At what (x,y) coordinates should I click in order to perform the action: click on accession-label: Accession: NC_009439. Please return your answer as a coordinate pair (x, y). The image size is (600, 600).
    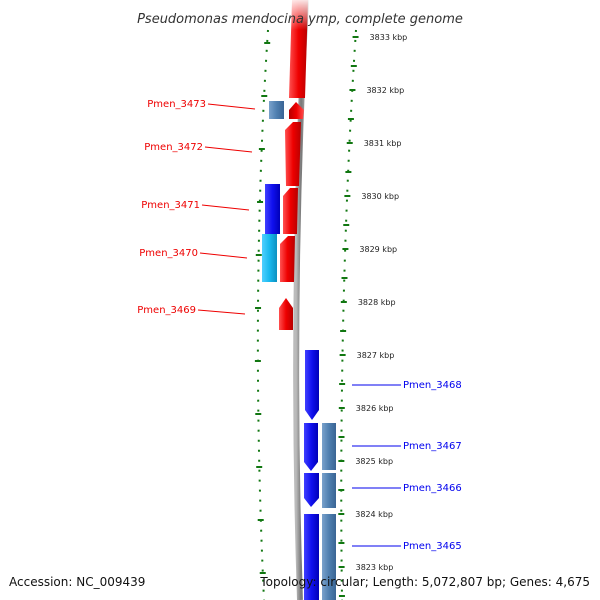
    Looking at the image, I should click on (77, 582).